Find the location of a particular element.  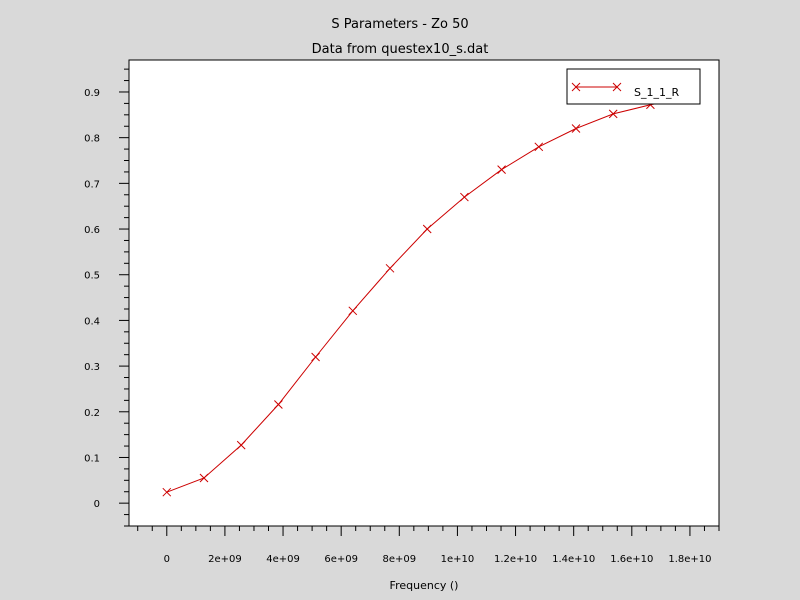

y-tick-label: 0.3 is located at coordinates (92, 367).